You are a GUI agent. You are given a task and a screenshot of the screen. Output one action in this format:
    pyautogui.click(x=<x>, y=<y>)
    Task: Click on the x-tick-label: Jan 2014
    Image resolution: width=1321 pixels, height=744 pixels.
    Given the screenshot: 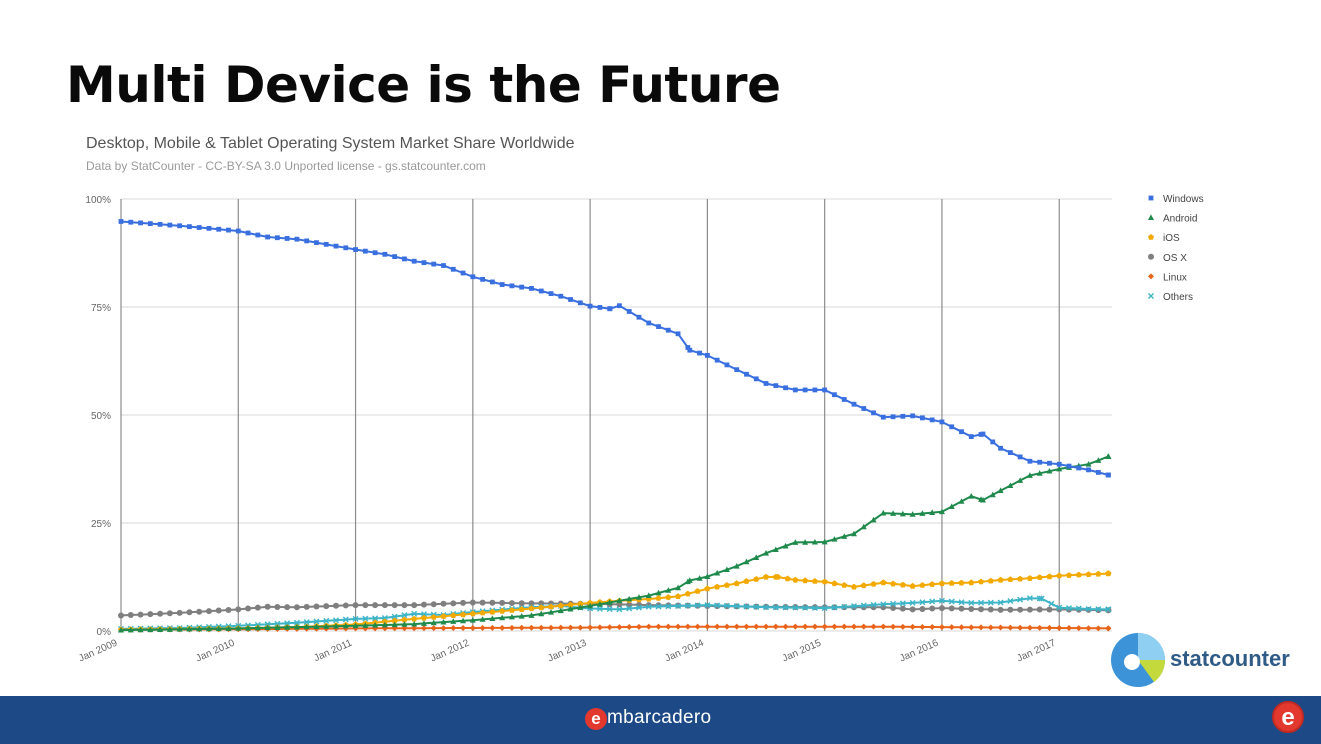 What is the action you would take?
    pyautogui.click(x=685, y=651)
    